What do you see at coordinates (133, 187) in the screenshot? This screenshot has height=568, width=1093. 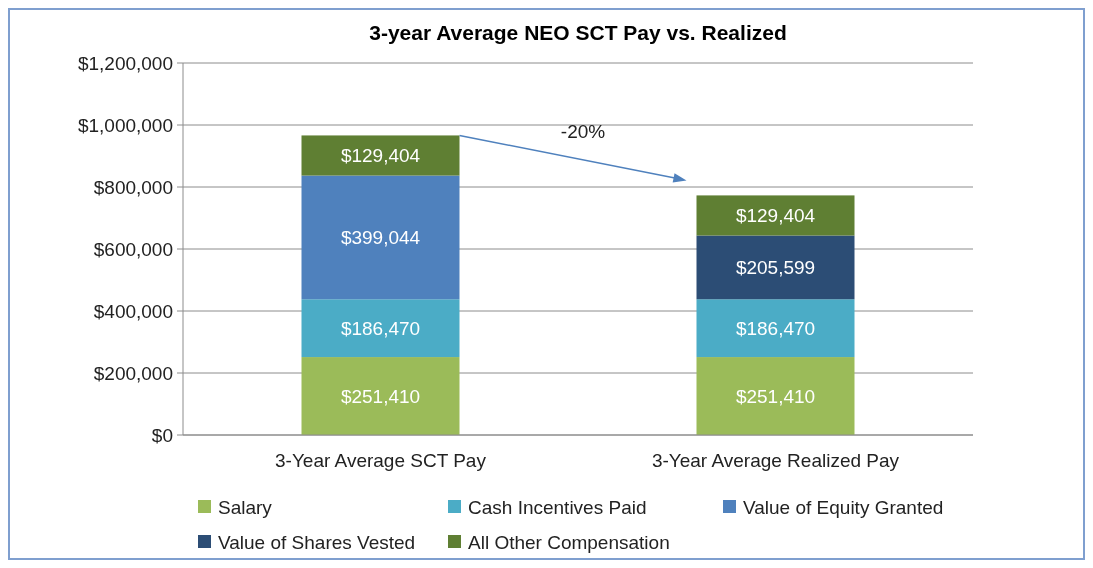 I see `y-tick-label: $800,000` at bounding box center [133, 187].